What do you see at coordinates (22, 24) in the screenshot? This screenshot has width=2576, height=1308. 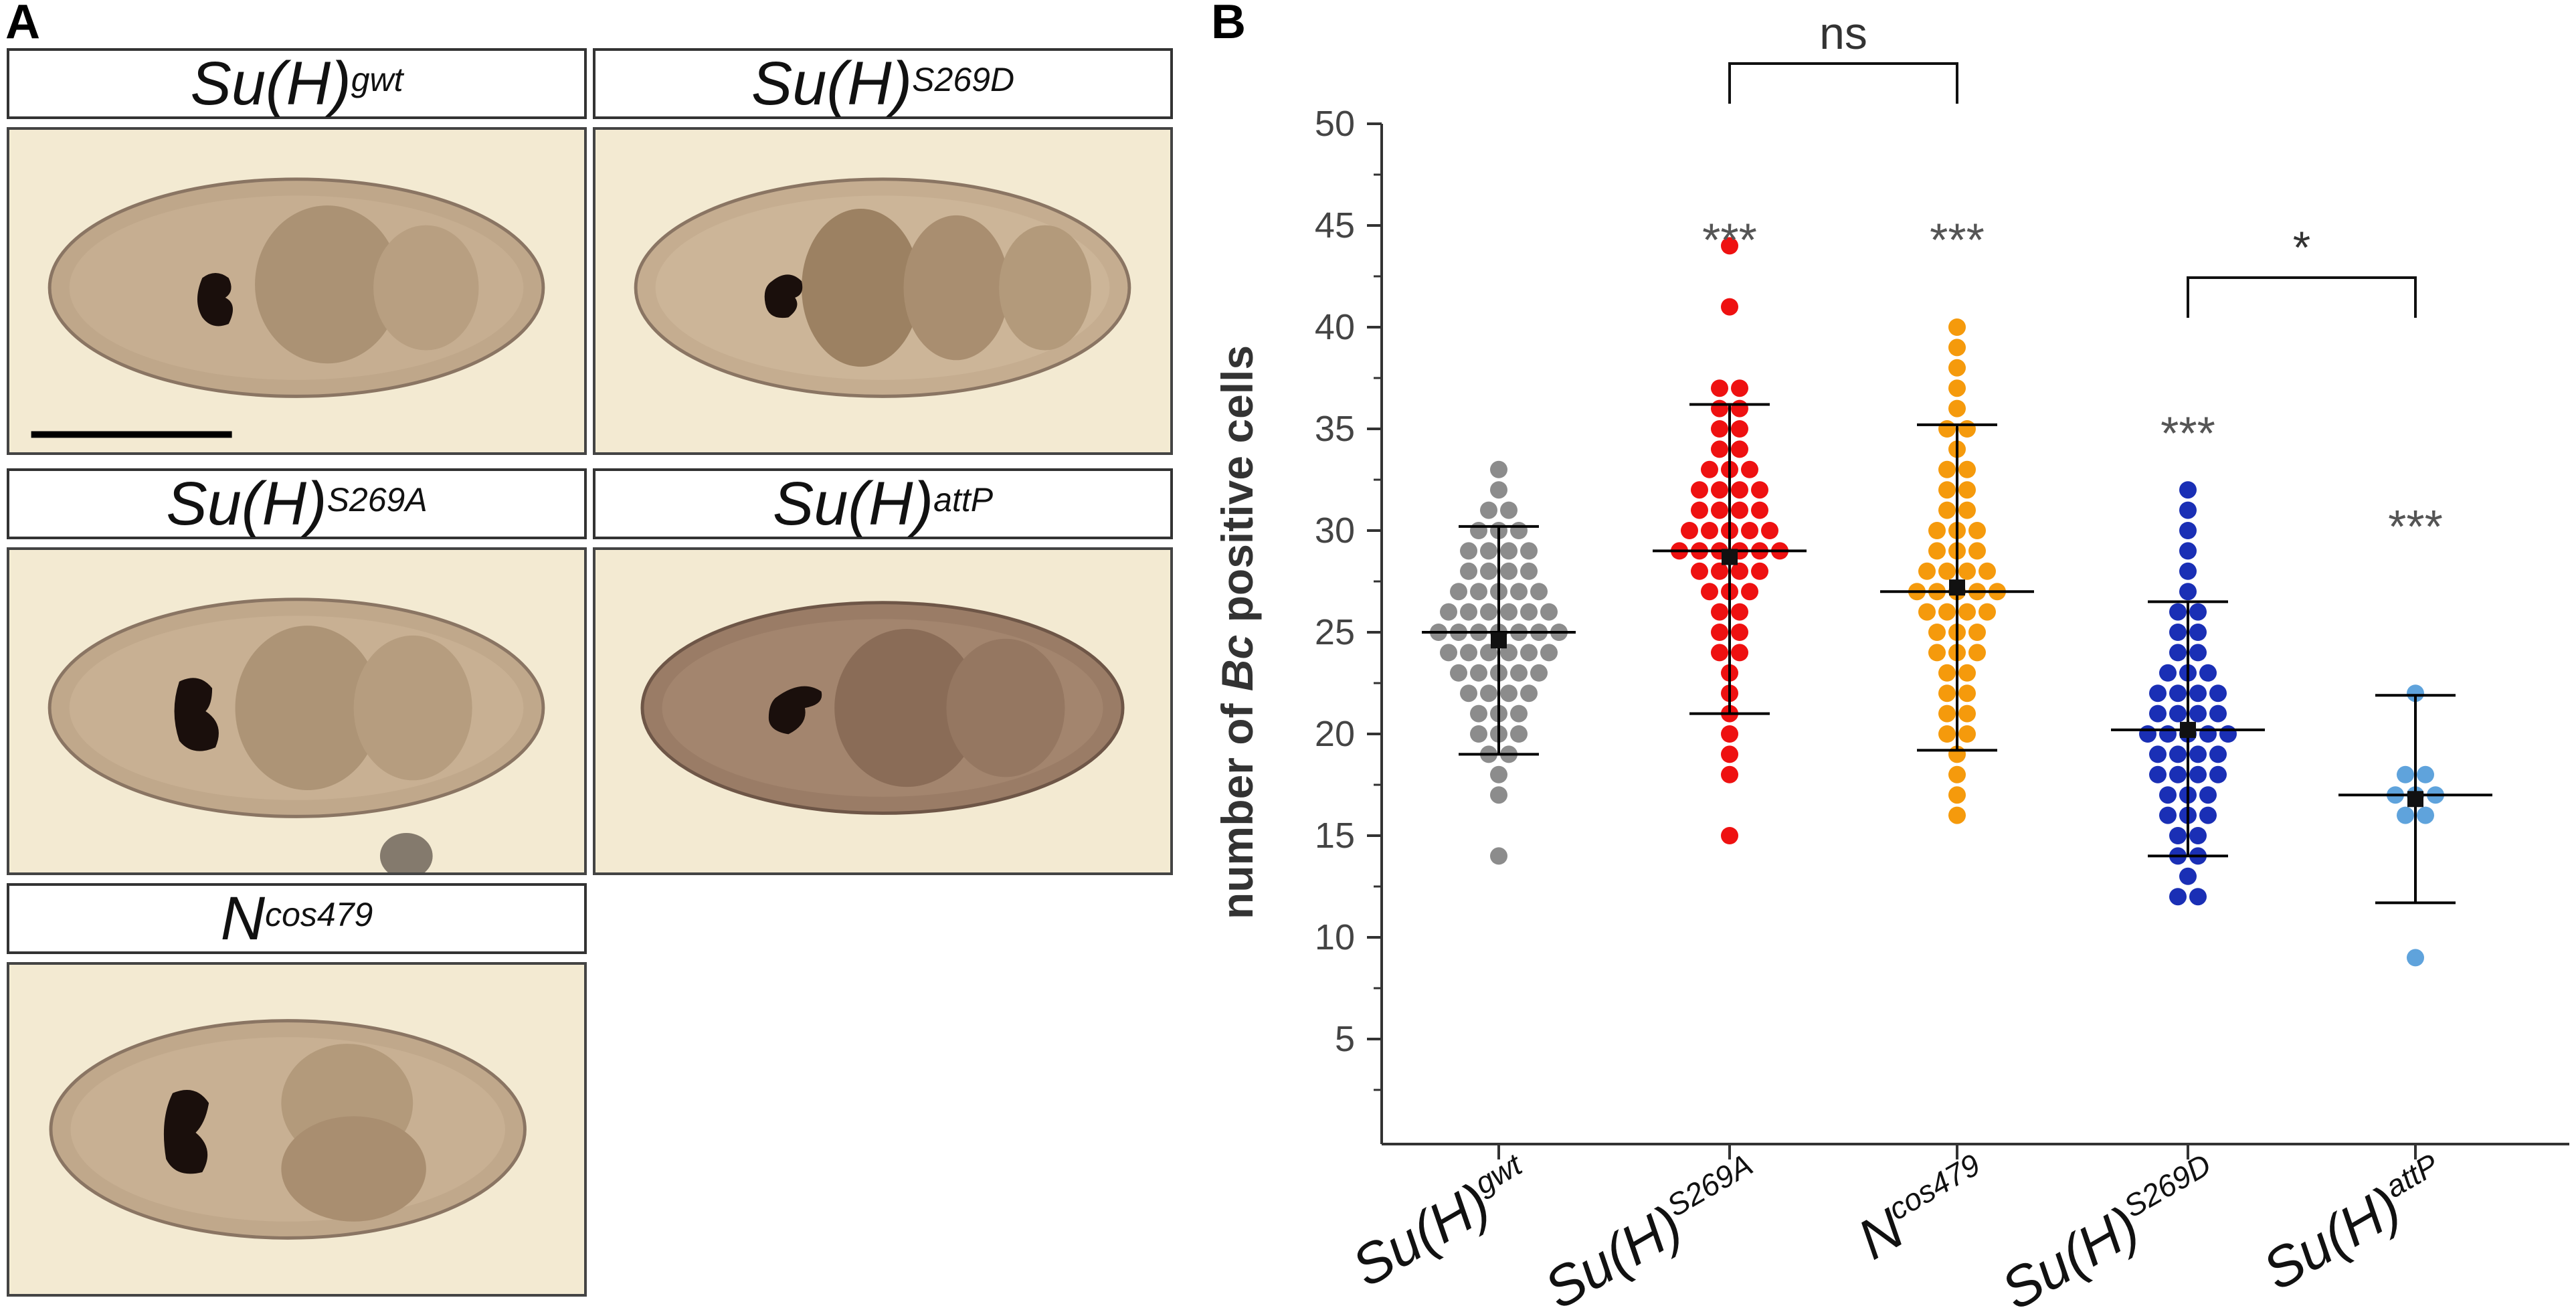 I see `panel-a-label: A` at bounding box center [22, 24].